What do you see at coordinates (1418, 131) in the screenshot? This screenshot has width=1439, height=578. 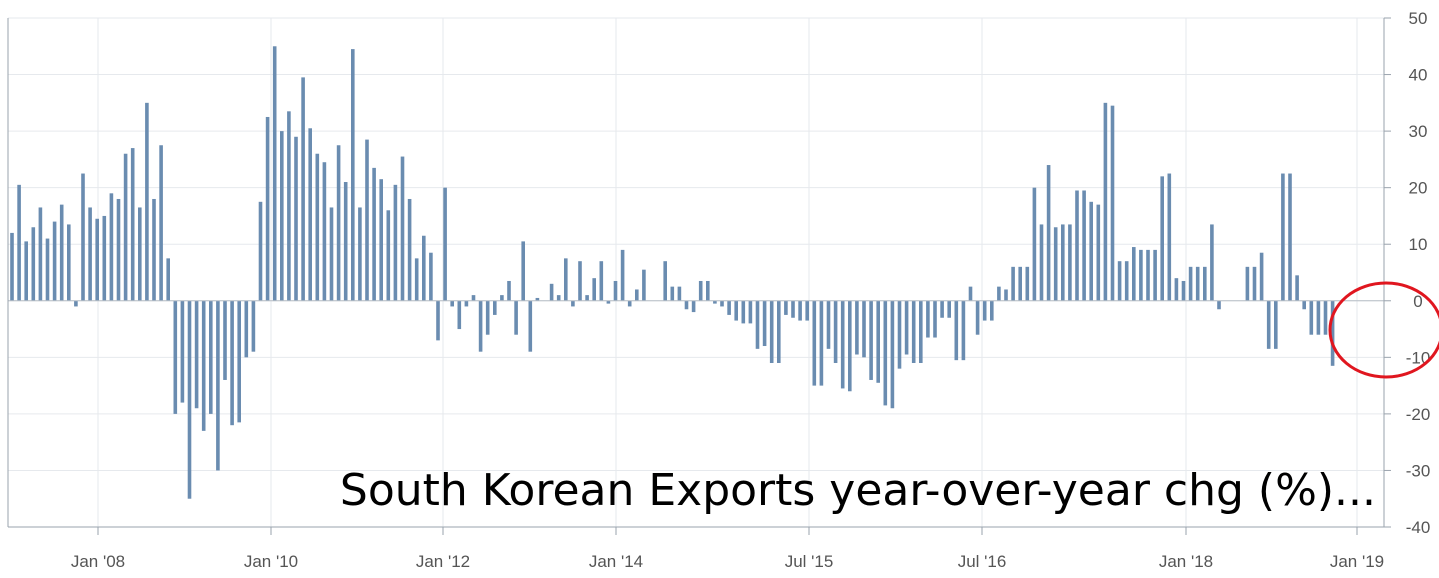 I see `y-tick-label: 30` at bounding box center [1418, 131].